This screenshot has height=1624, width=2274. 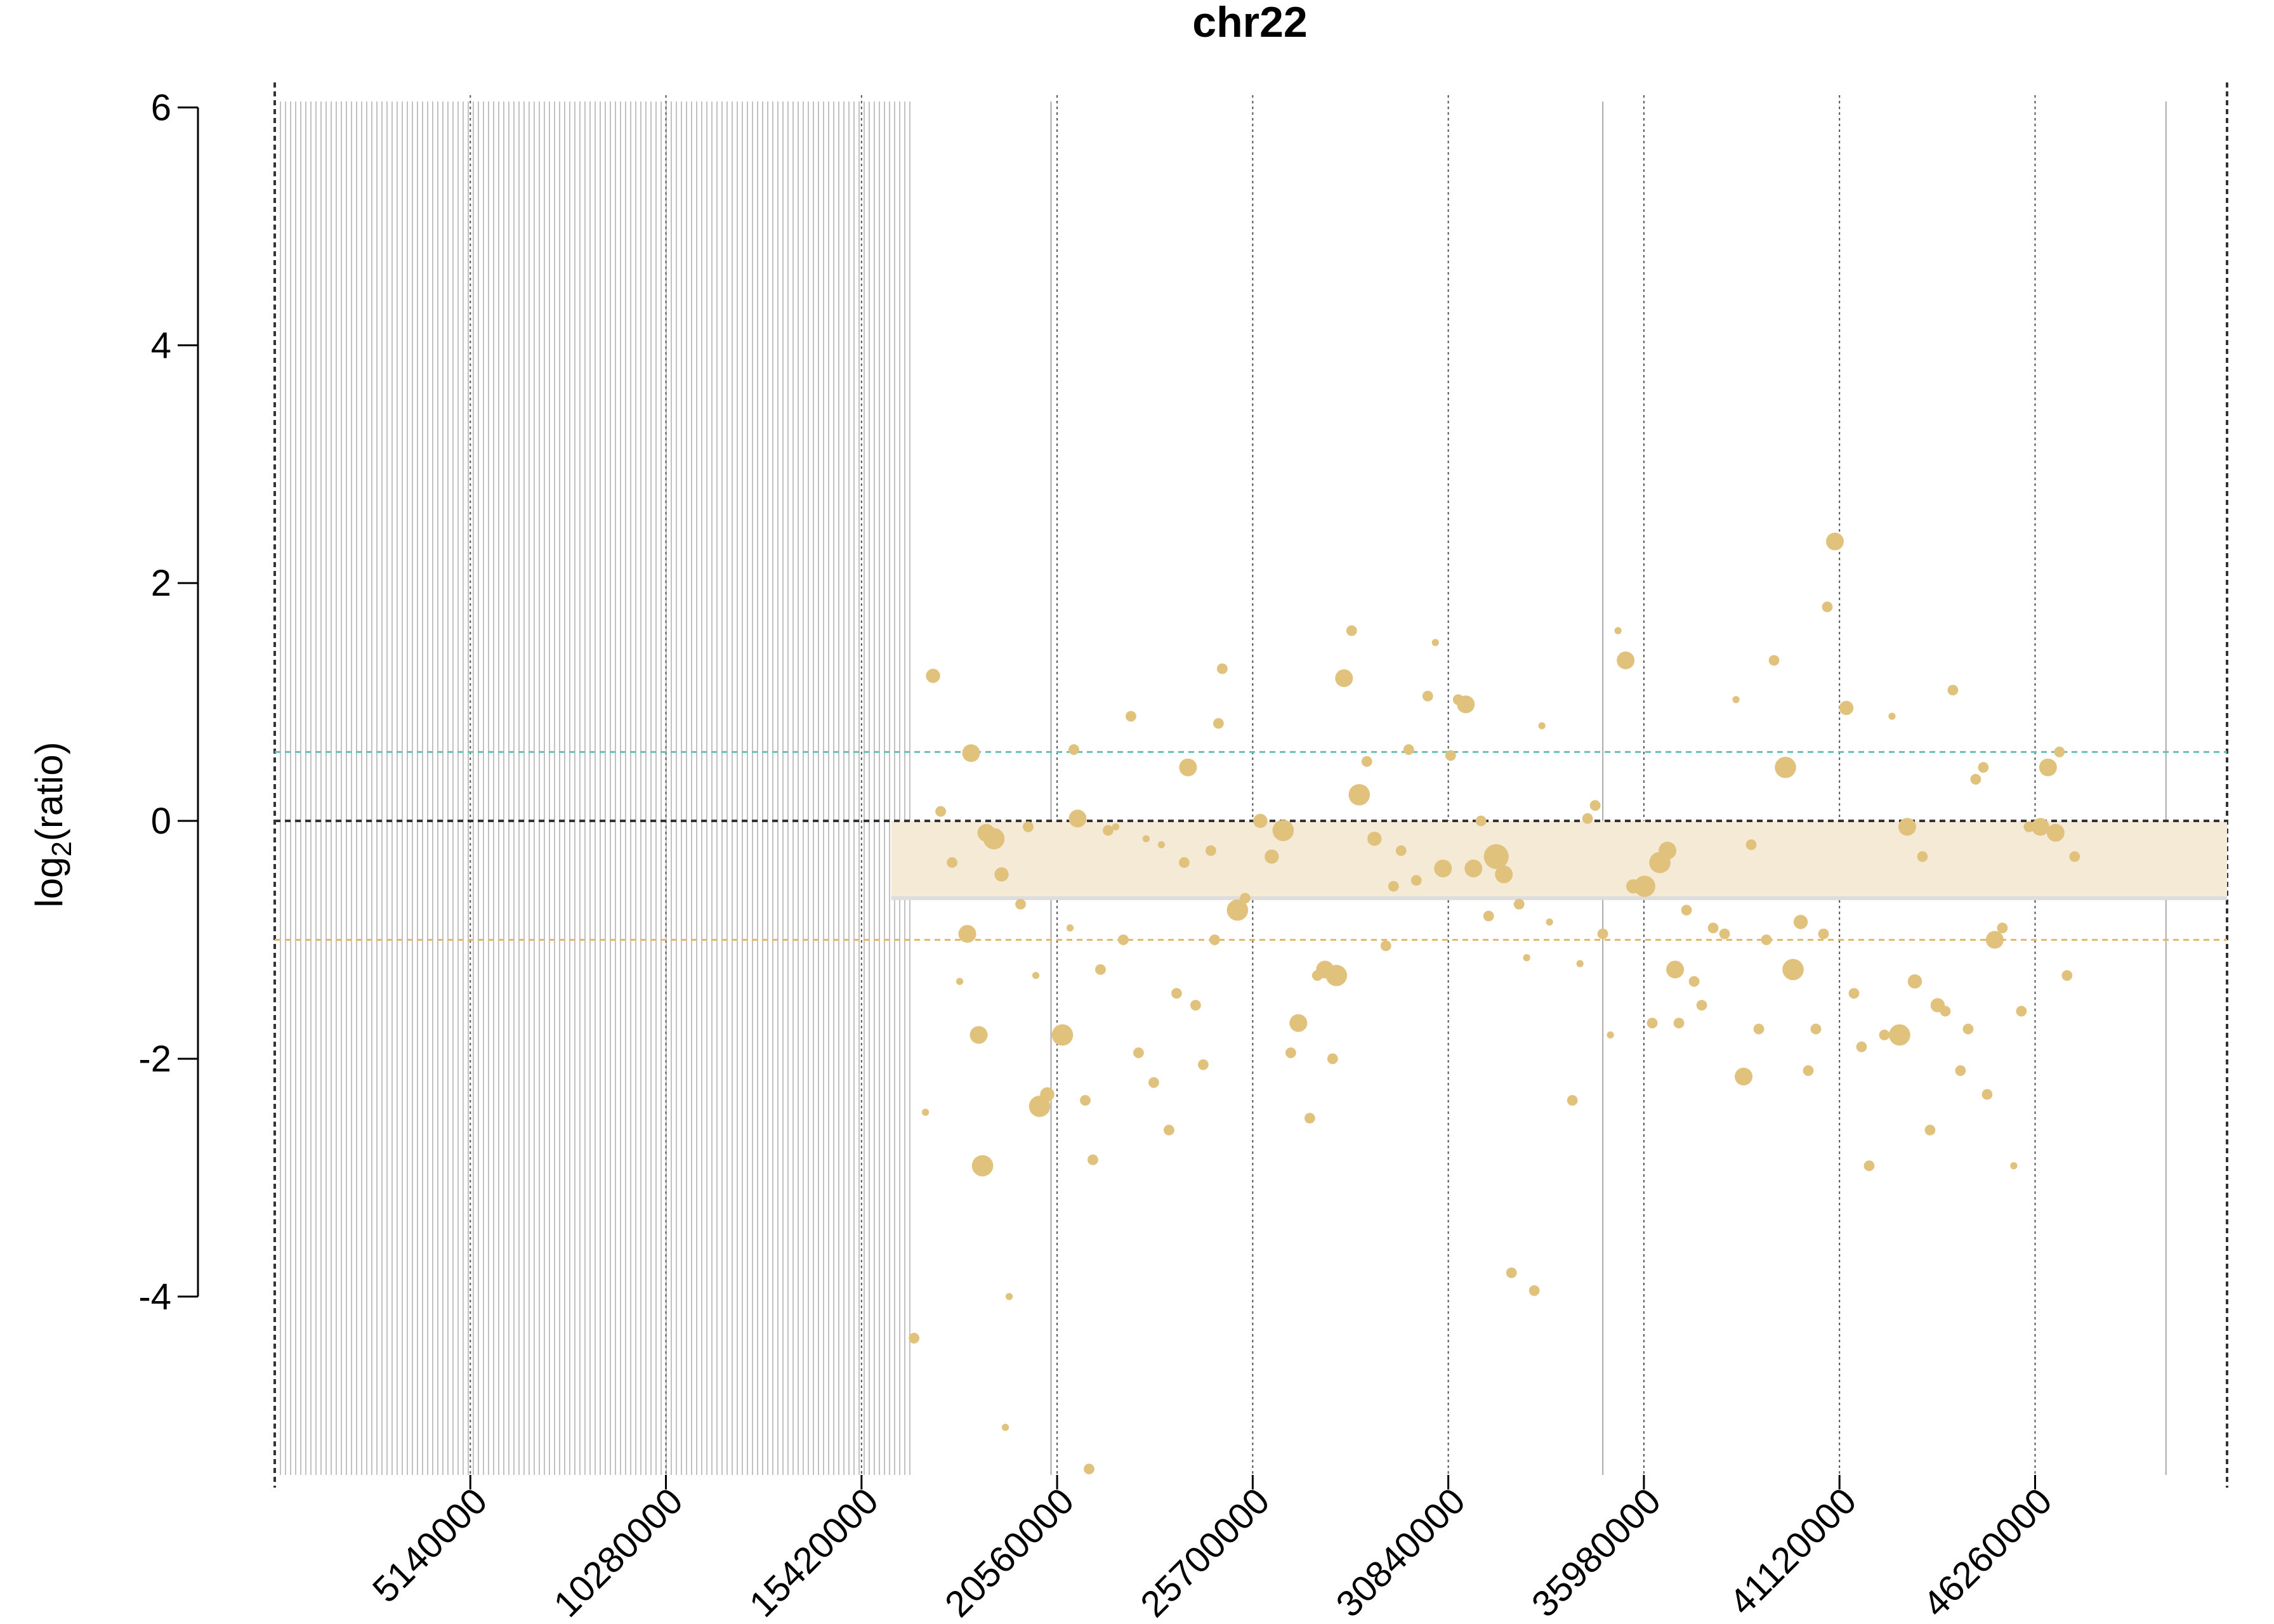 I want to click on y-tick-label: -4, so click(x=154, y=1297).